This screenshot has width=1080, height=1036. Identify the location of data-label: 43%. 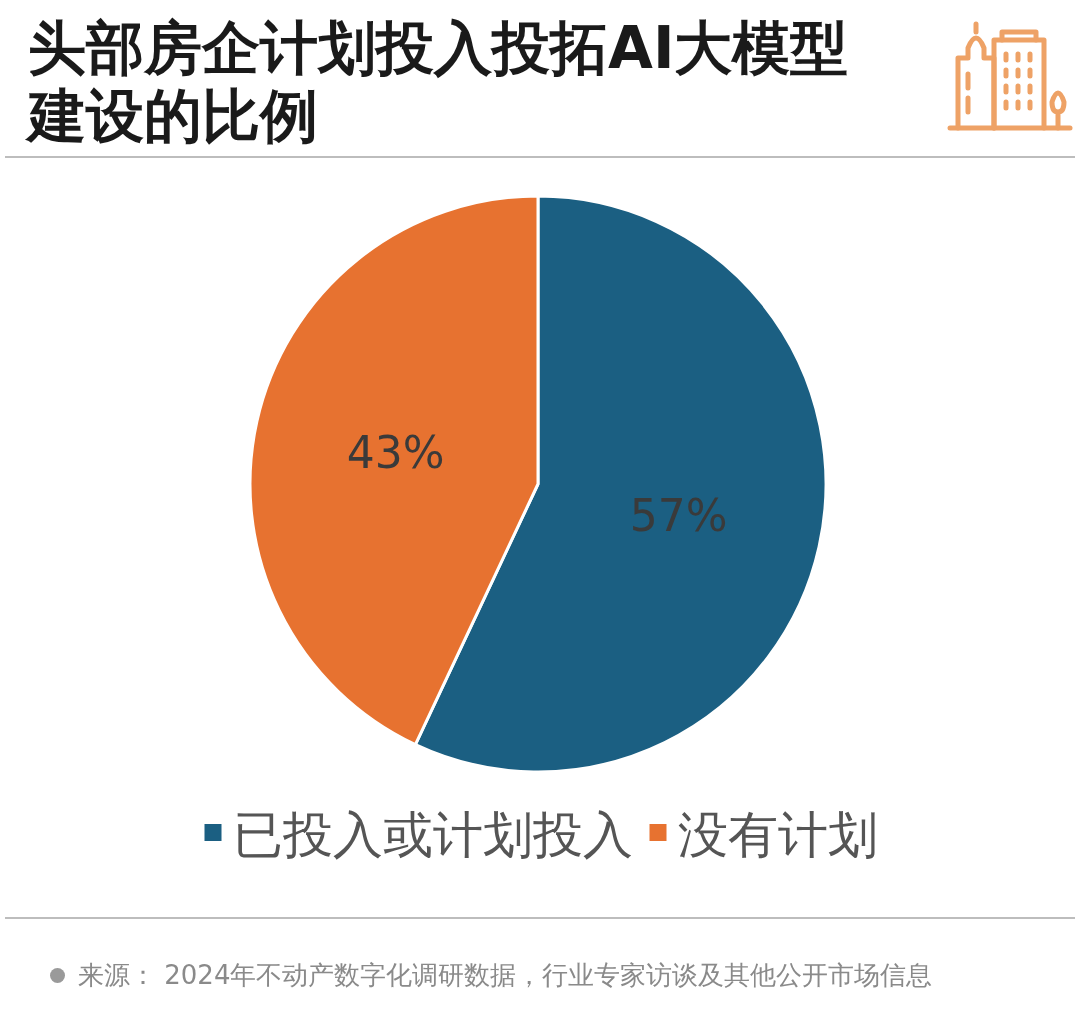
(395, 452).